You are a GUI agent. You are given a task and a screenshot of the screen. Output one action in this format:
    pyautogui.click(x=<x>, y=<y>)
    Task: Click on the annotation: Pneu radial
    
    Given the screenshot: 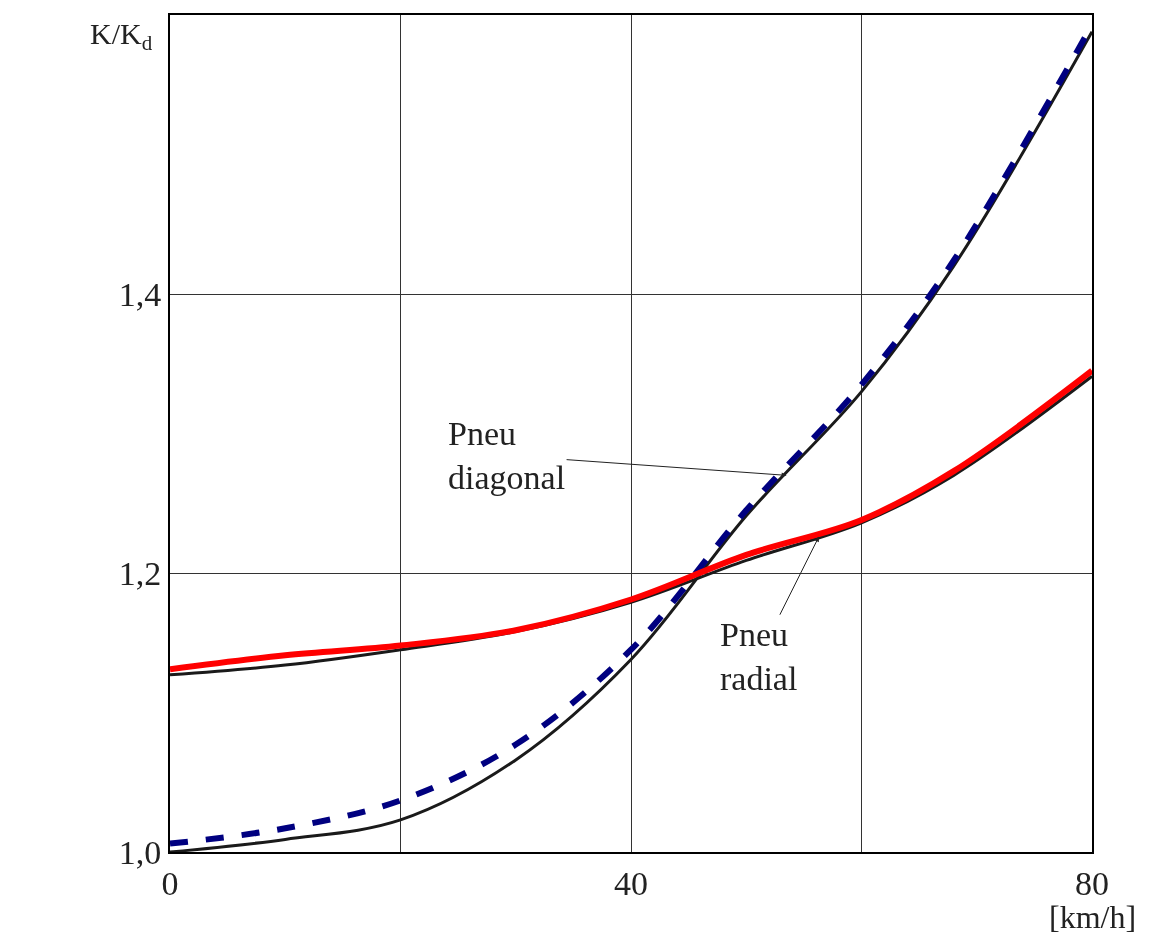 What is the action you would take?
    pyautogui.click(x=759, y=657)
    